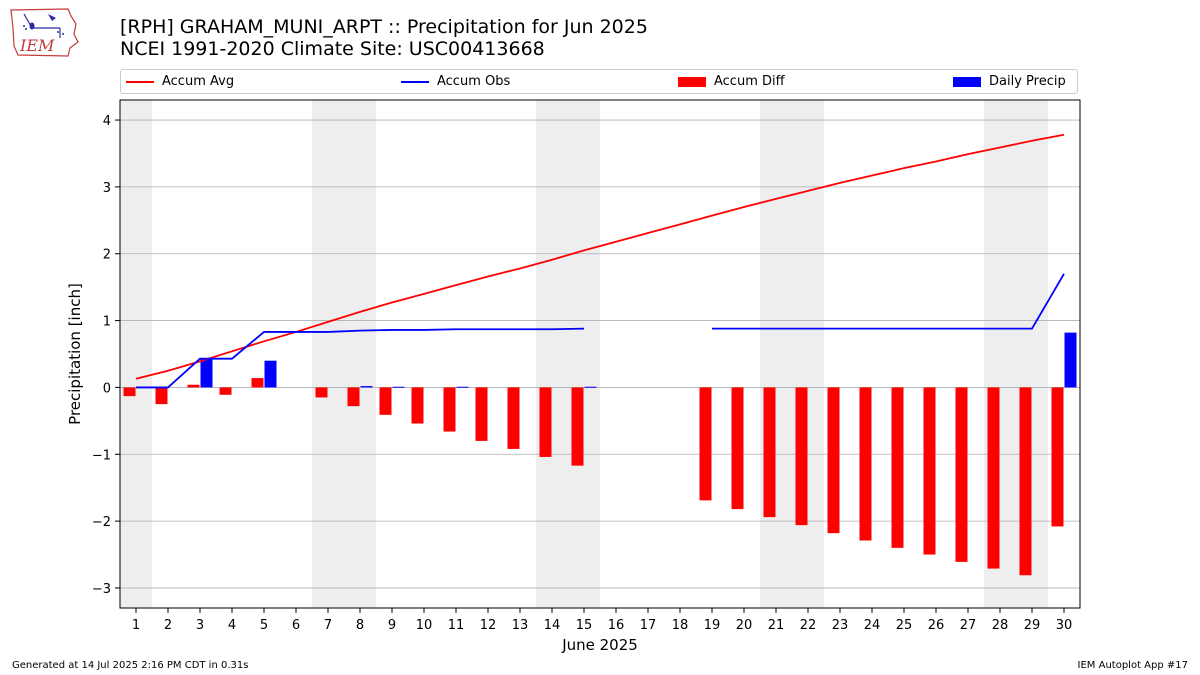  What do you see at coordinates (136, 625) in the screenshot?
I see `xtick-label: 1` at bounding box center [136, 625].